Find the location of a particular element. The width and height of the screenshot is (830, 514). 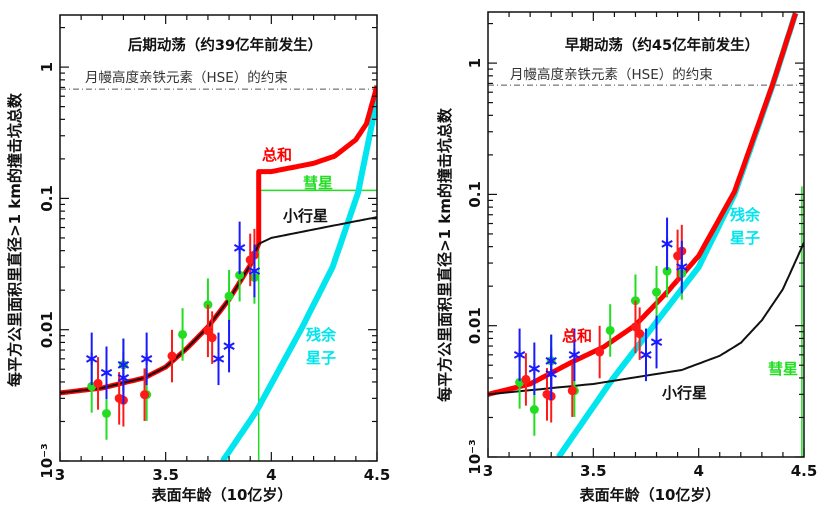

chart-title: 后期动荡（约39亿年前发生） is located at coordinates (225, 45).